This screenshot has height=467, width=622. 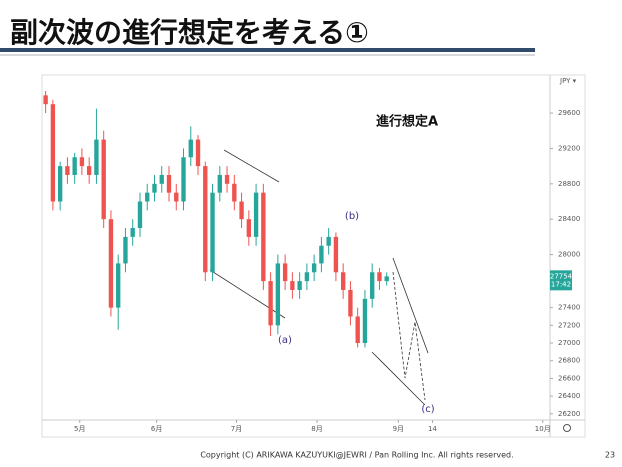 I want to click on x-tick-label: 7月, so click(x=236, y=429).